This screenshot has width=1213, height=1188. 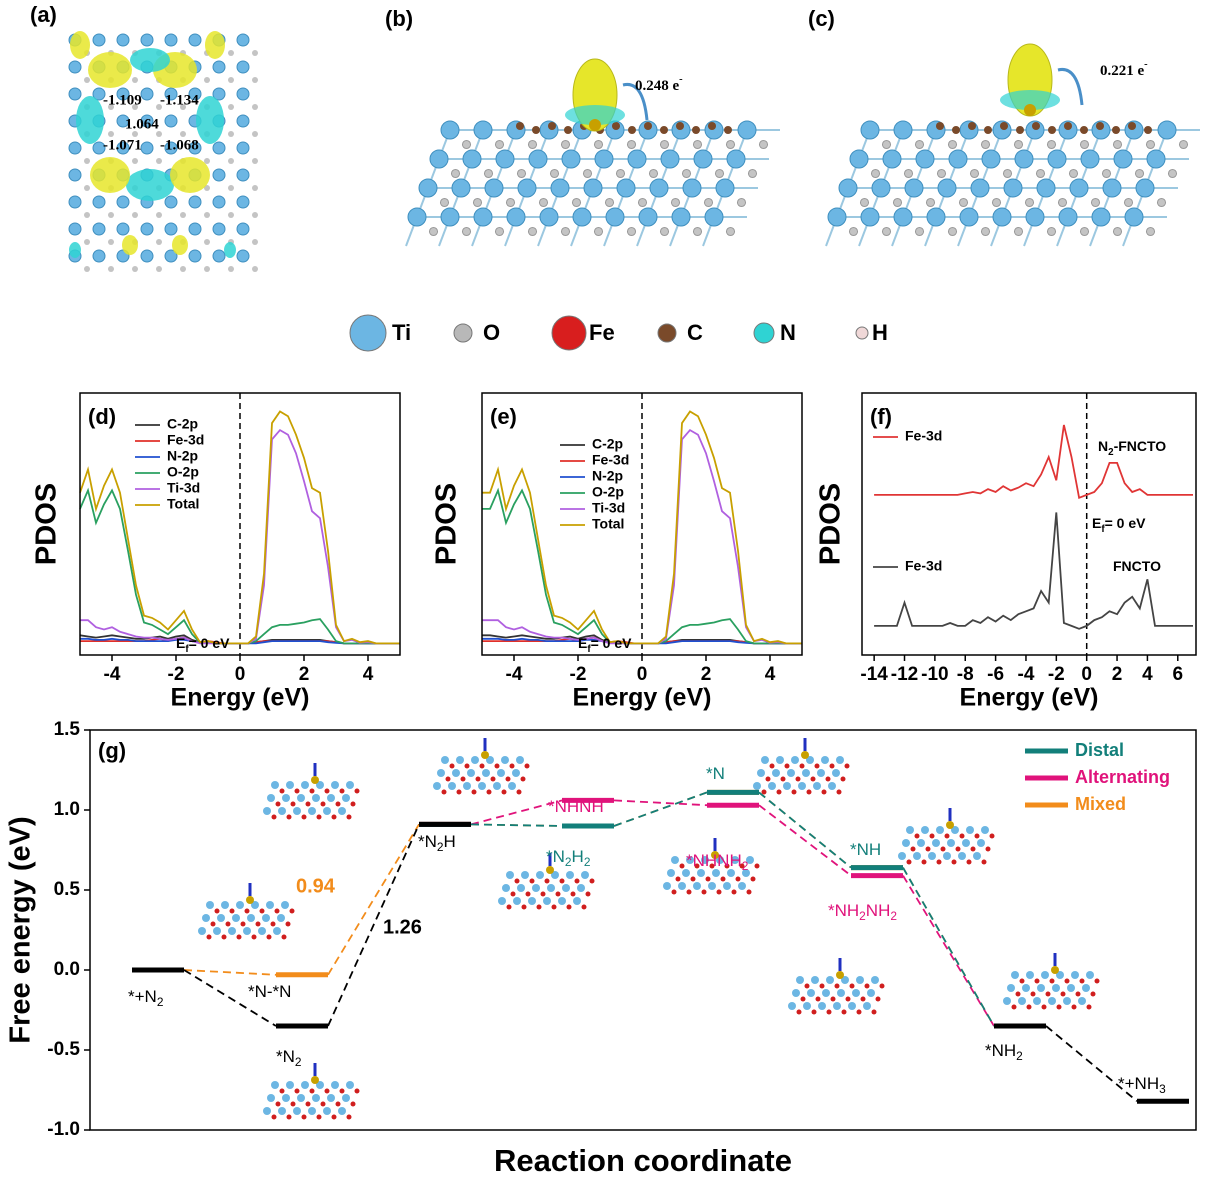 What do you see at coordinates (865, 849) in the screenshot?
I see `level-label: *NH` at bounding box center [865, 849].